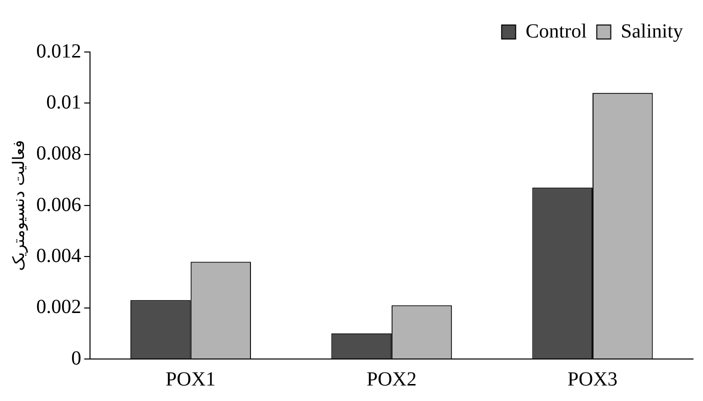 The width and height of the screenshot is (703, 401). I want to click on legend-label: Salinity, so click(652, 31).